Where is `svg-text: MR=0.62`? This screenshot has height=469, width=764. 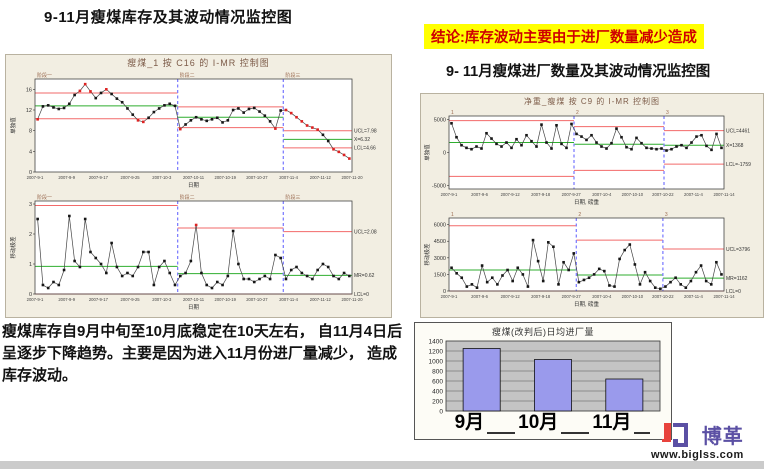 svg-text: MR=0.62 is located at coordinates (364, 276).